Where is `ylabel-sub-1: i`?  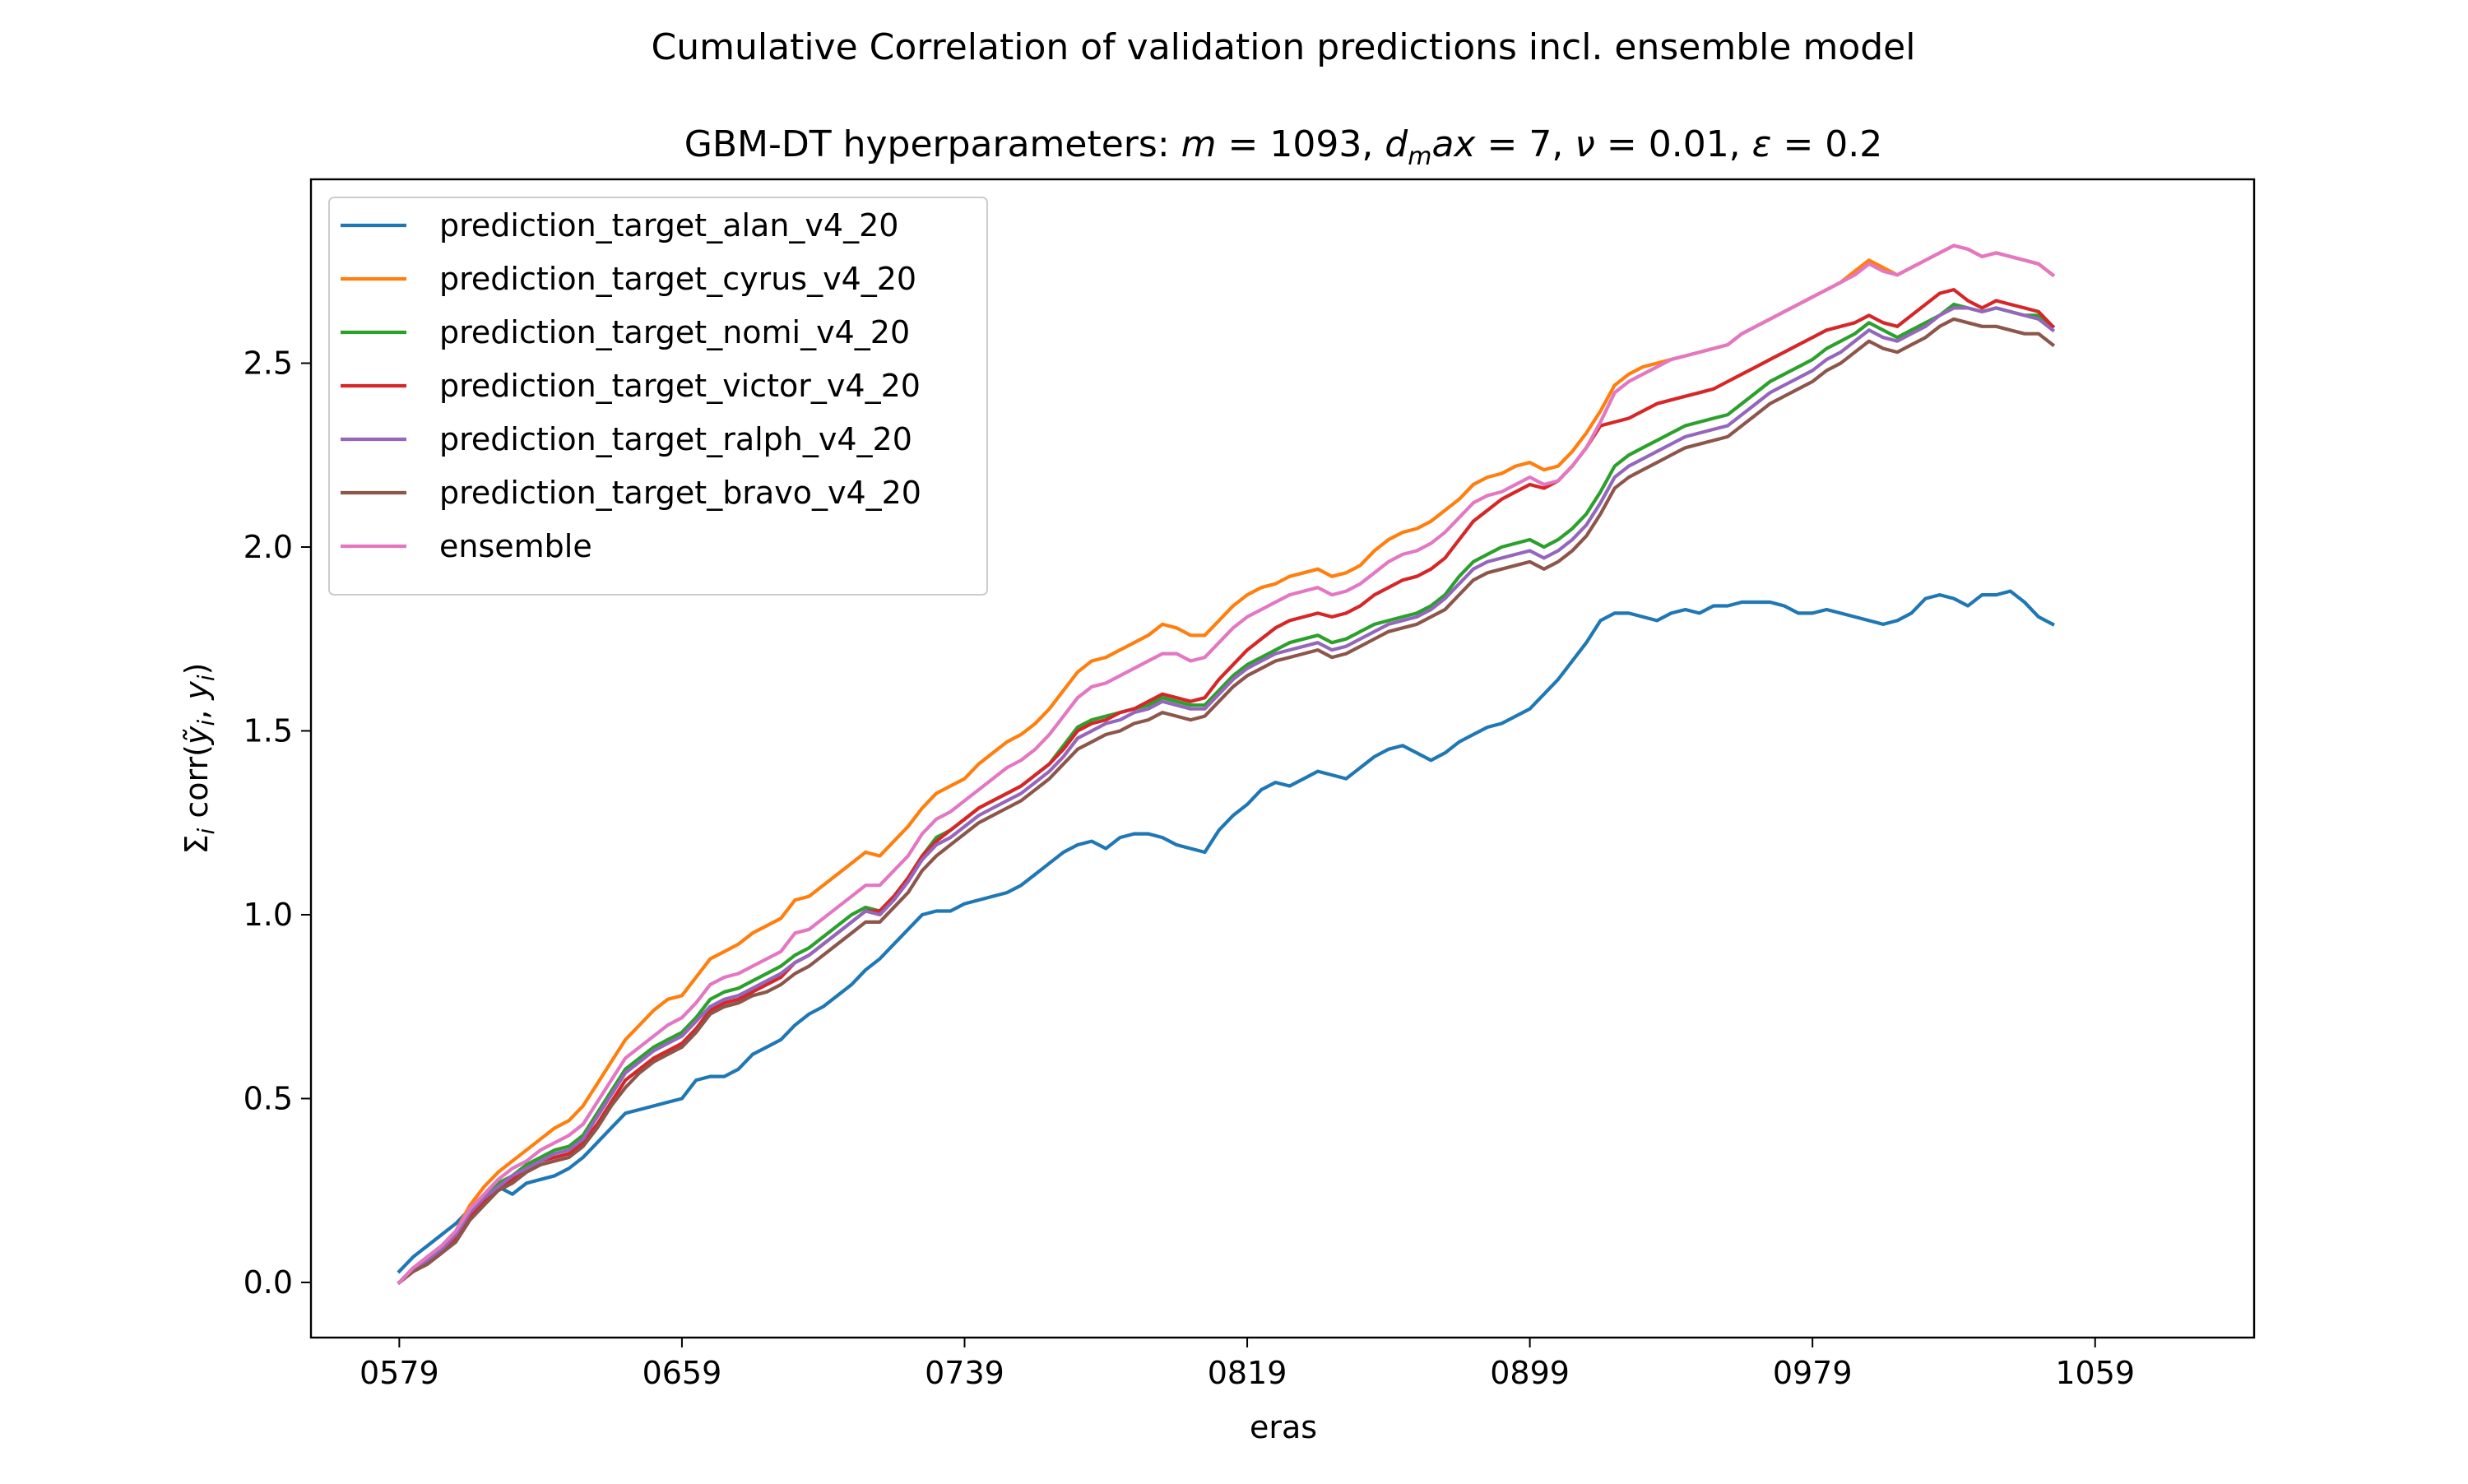 ylabel-sub-1: i is located at coordinates (206, 831).